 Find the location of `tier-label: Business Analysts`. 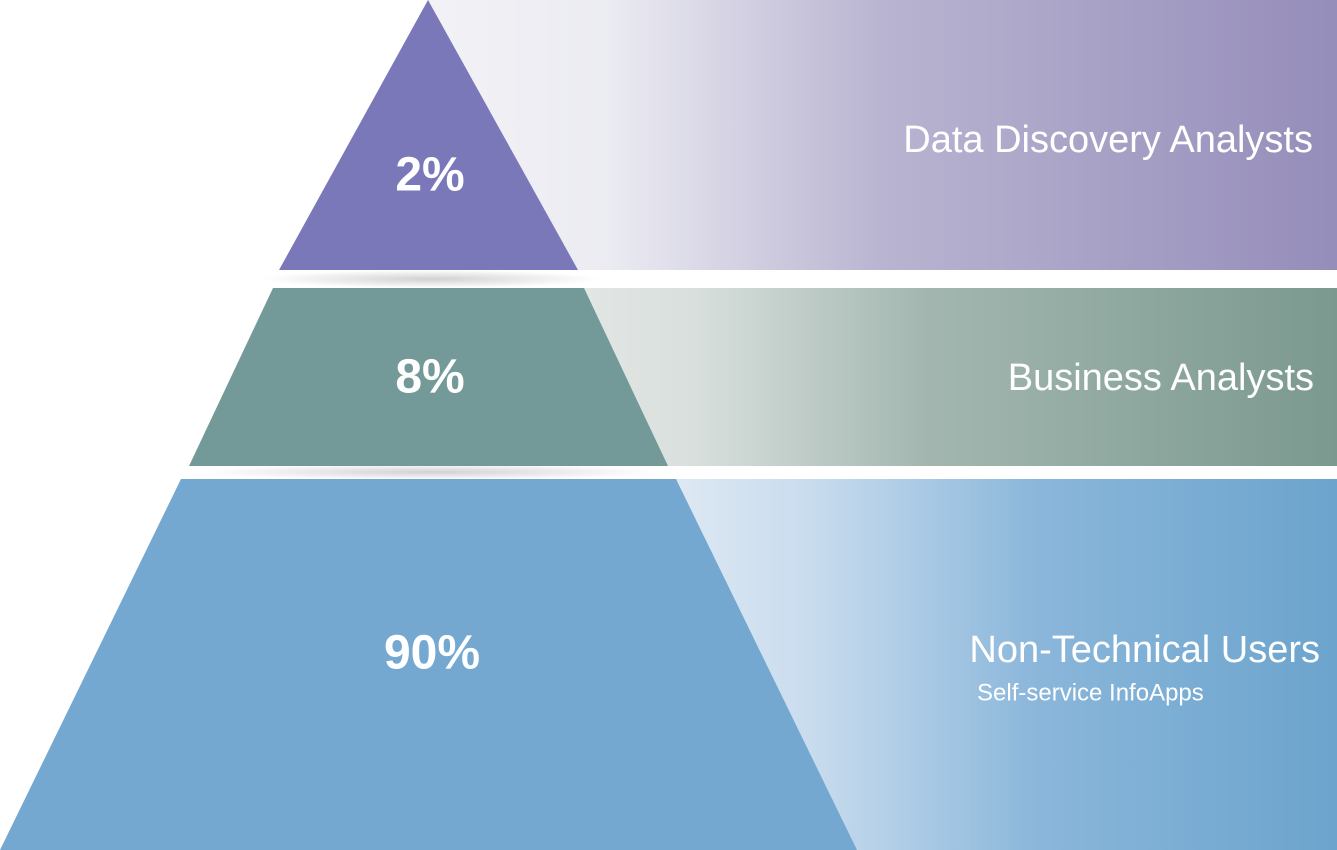

tier-label: Business Analysts is located at coordinates (1161, 378).